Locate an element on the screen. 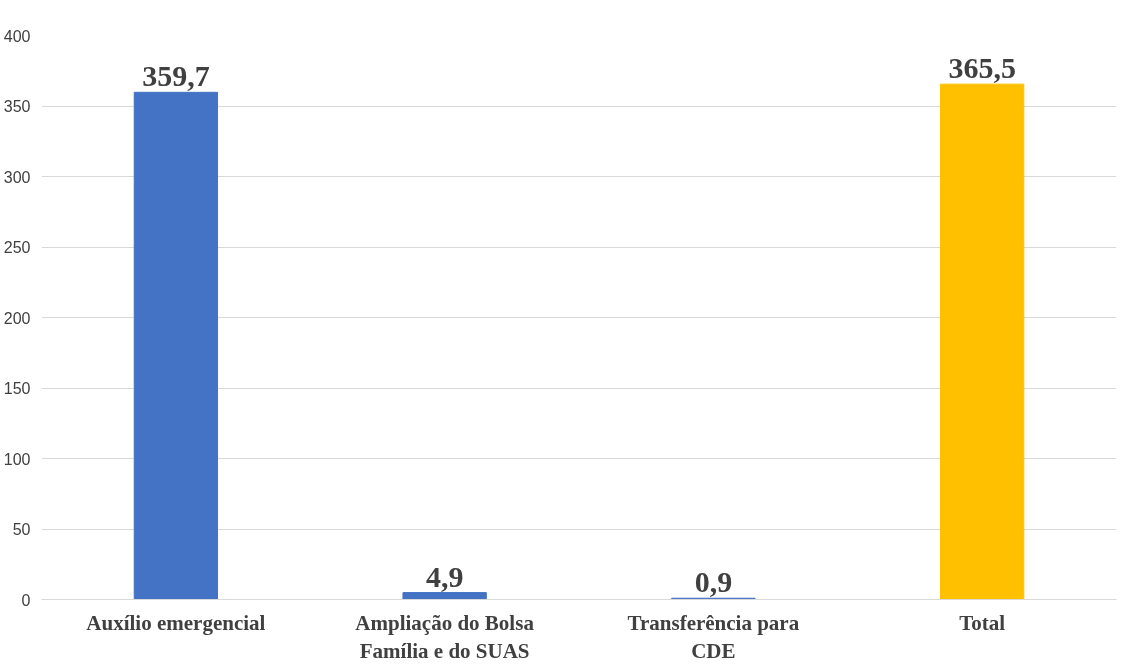  data-label: 0,9 is located at coordinates (713, 582).